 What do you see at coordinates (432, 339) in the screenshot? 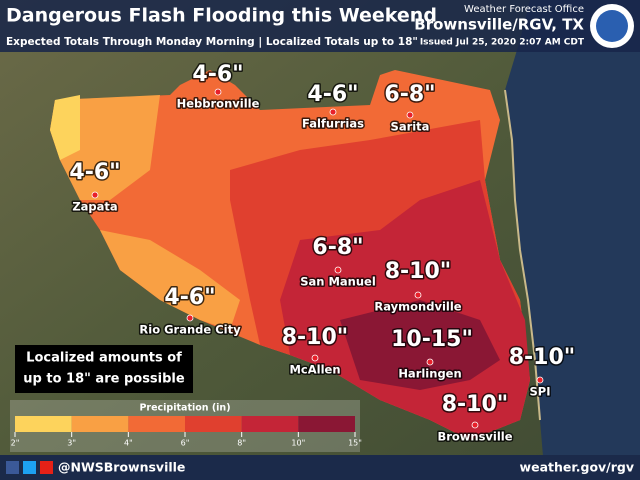
I see `amount-label: 10-15"` at bounding box center [432, 339].